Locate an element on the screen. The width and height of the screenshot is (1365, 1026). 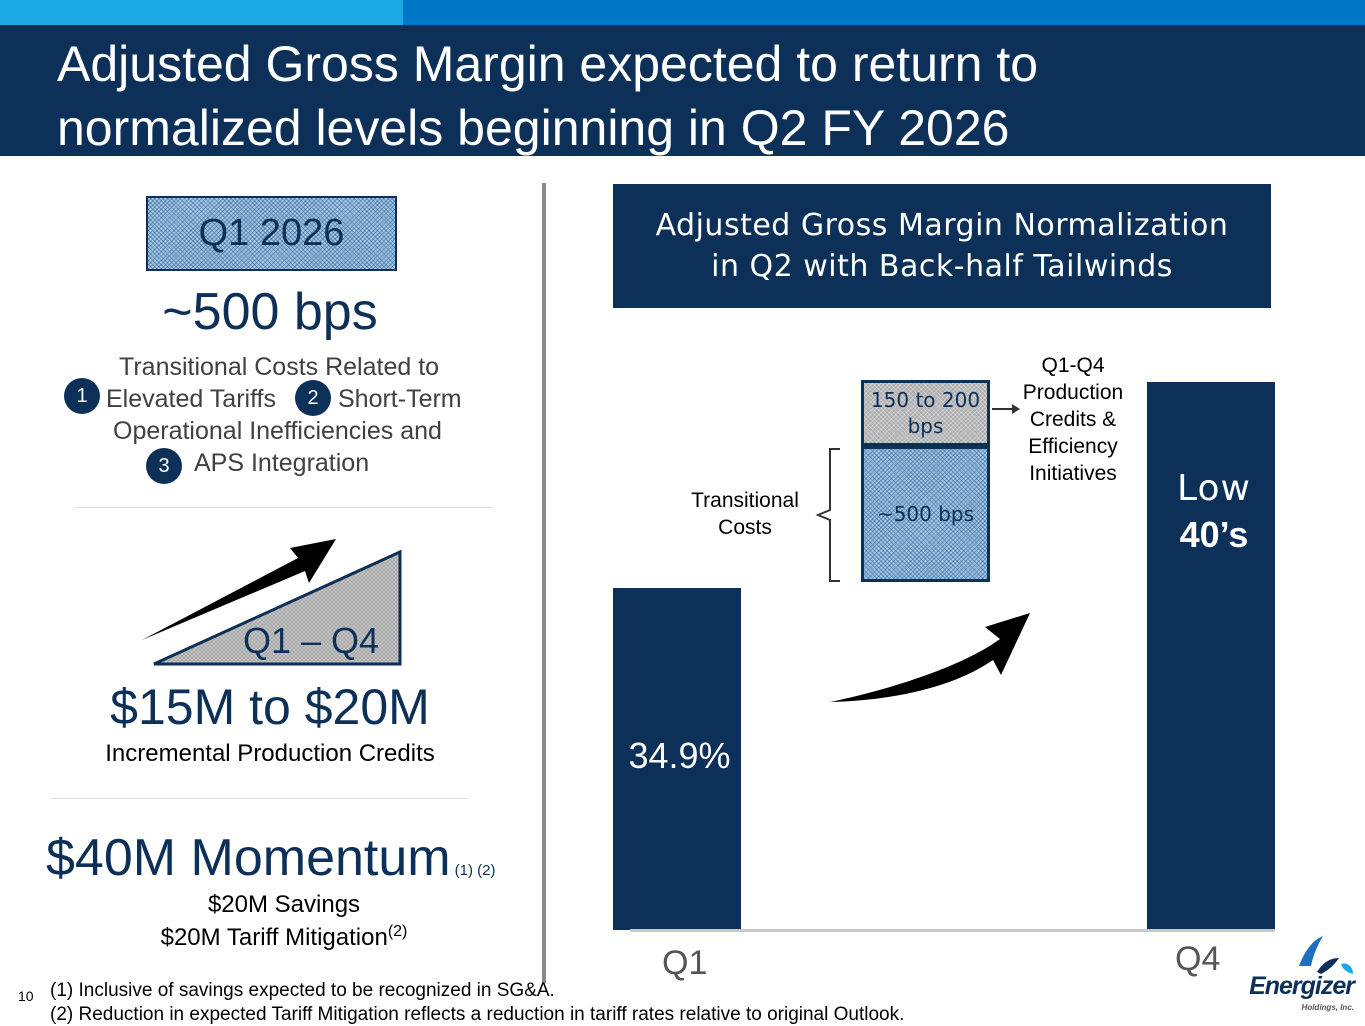
q1-bar-label: 34.9% is located at coordinates (679, 755).